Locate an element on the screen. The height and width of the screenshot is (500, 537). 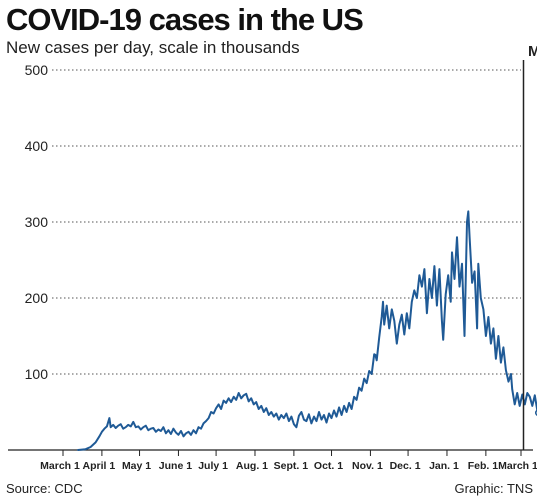
x-tick-label: Sept. 1 is located at coordinates (291, 466).